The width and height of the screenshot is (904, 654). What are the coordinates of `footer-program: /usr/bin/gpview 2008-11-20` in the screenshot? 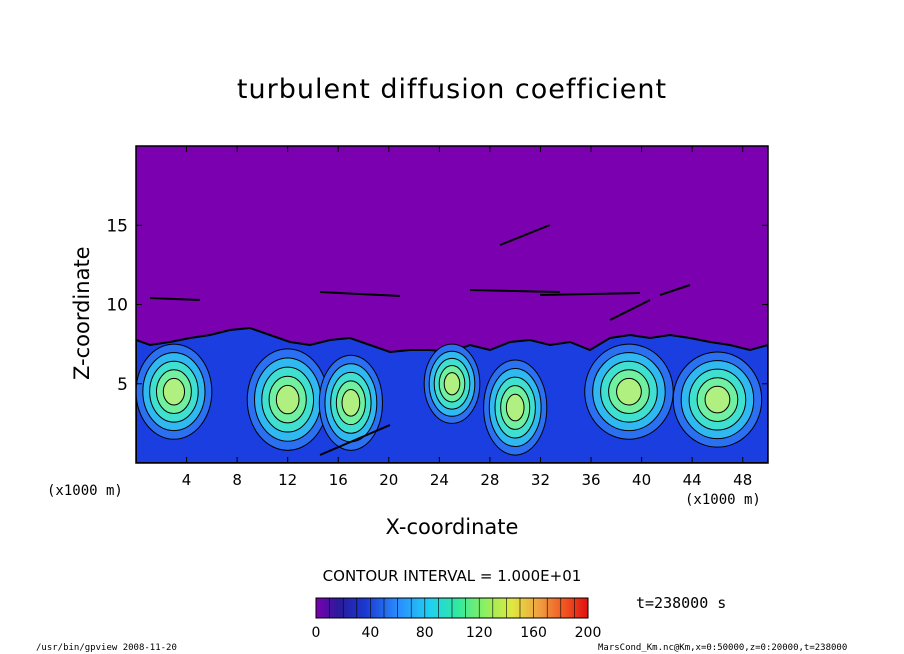 It's located at (106, 648).